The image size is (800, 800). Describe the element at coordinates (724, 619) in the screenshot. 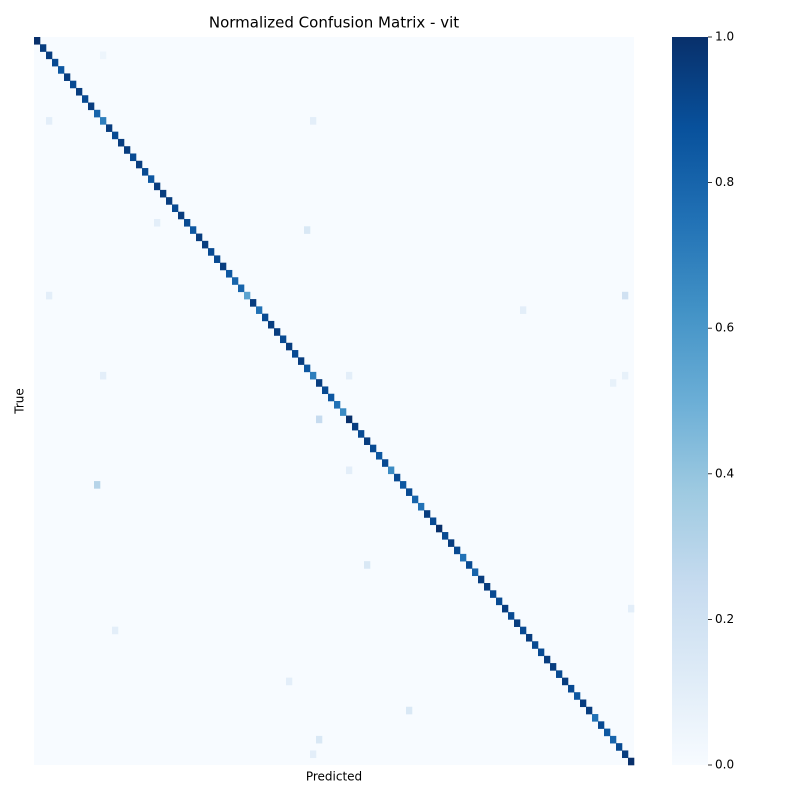

I see `colorbar-tick-label: 0.2` at that location.